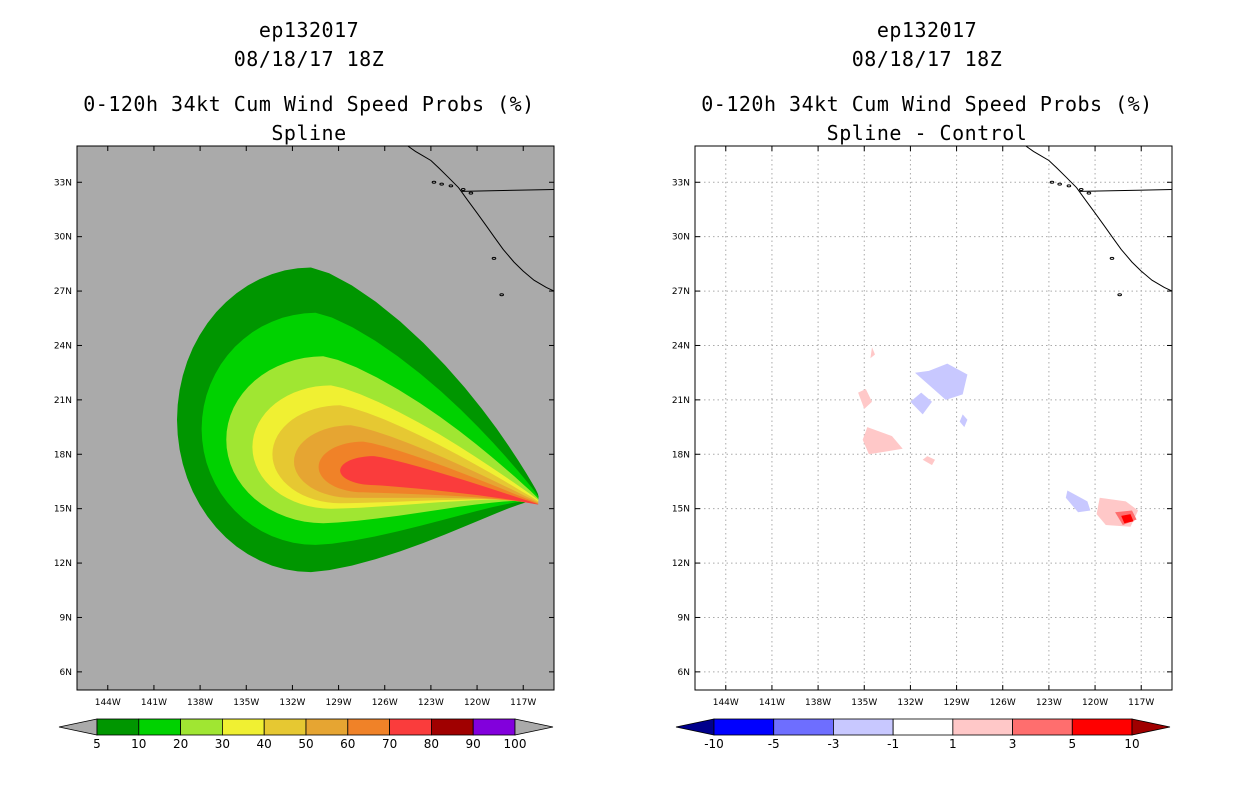  What do you see at coordinates (63, 401) in the screenshot?
I see `y-tick-label: 21N` at bounding box center [63, 401].